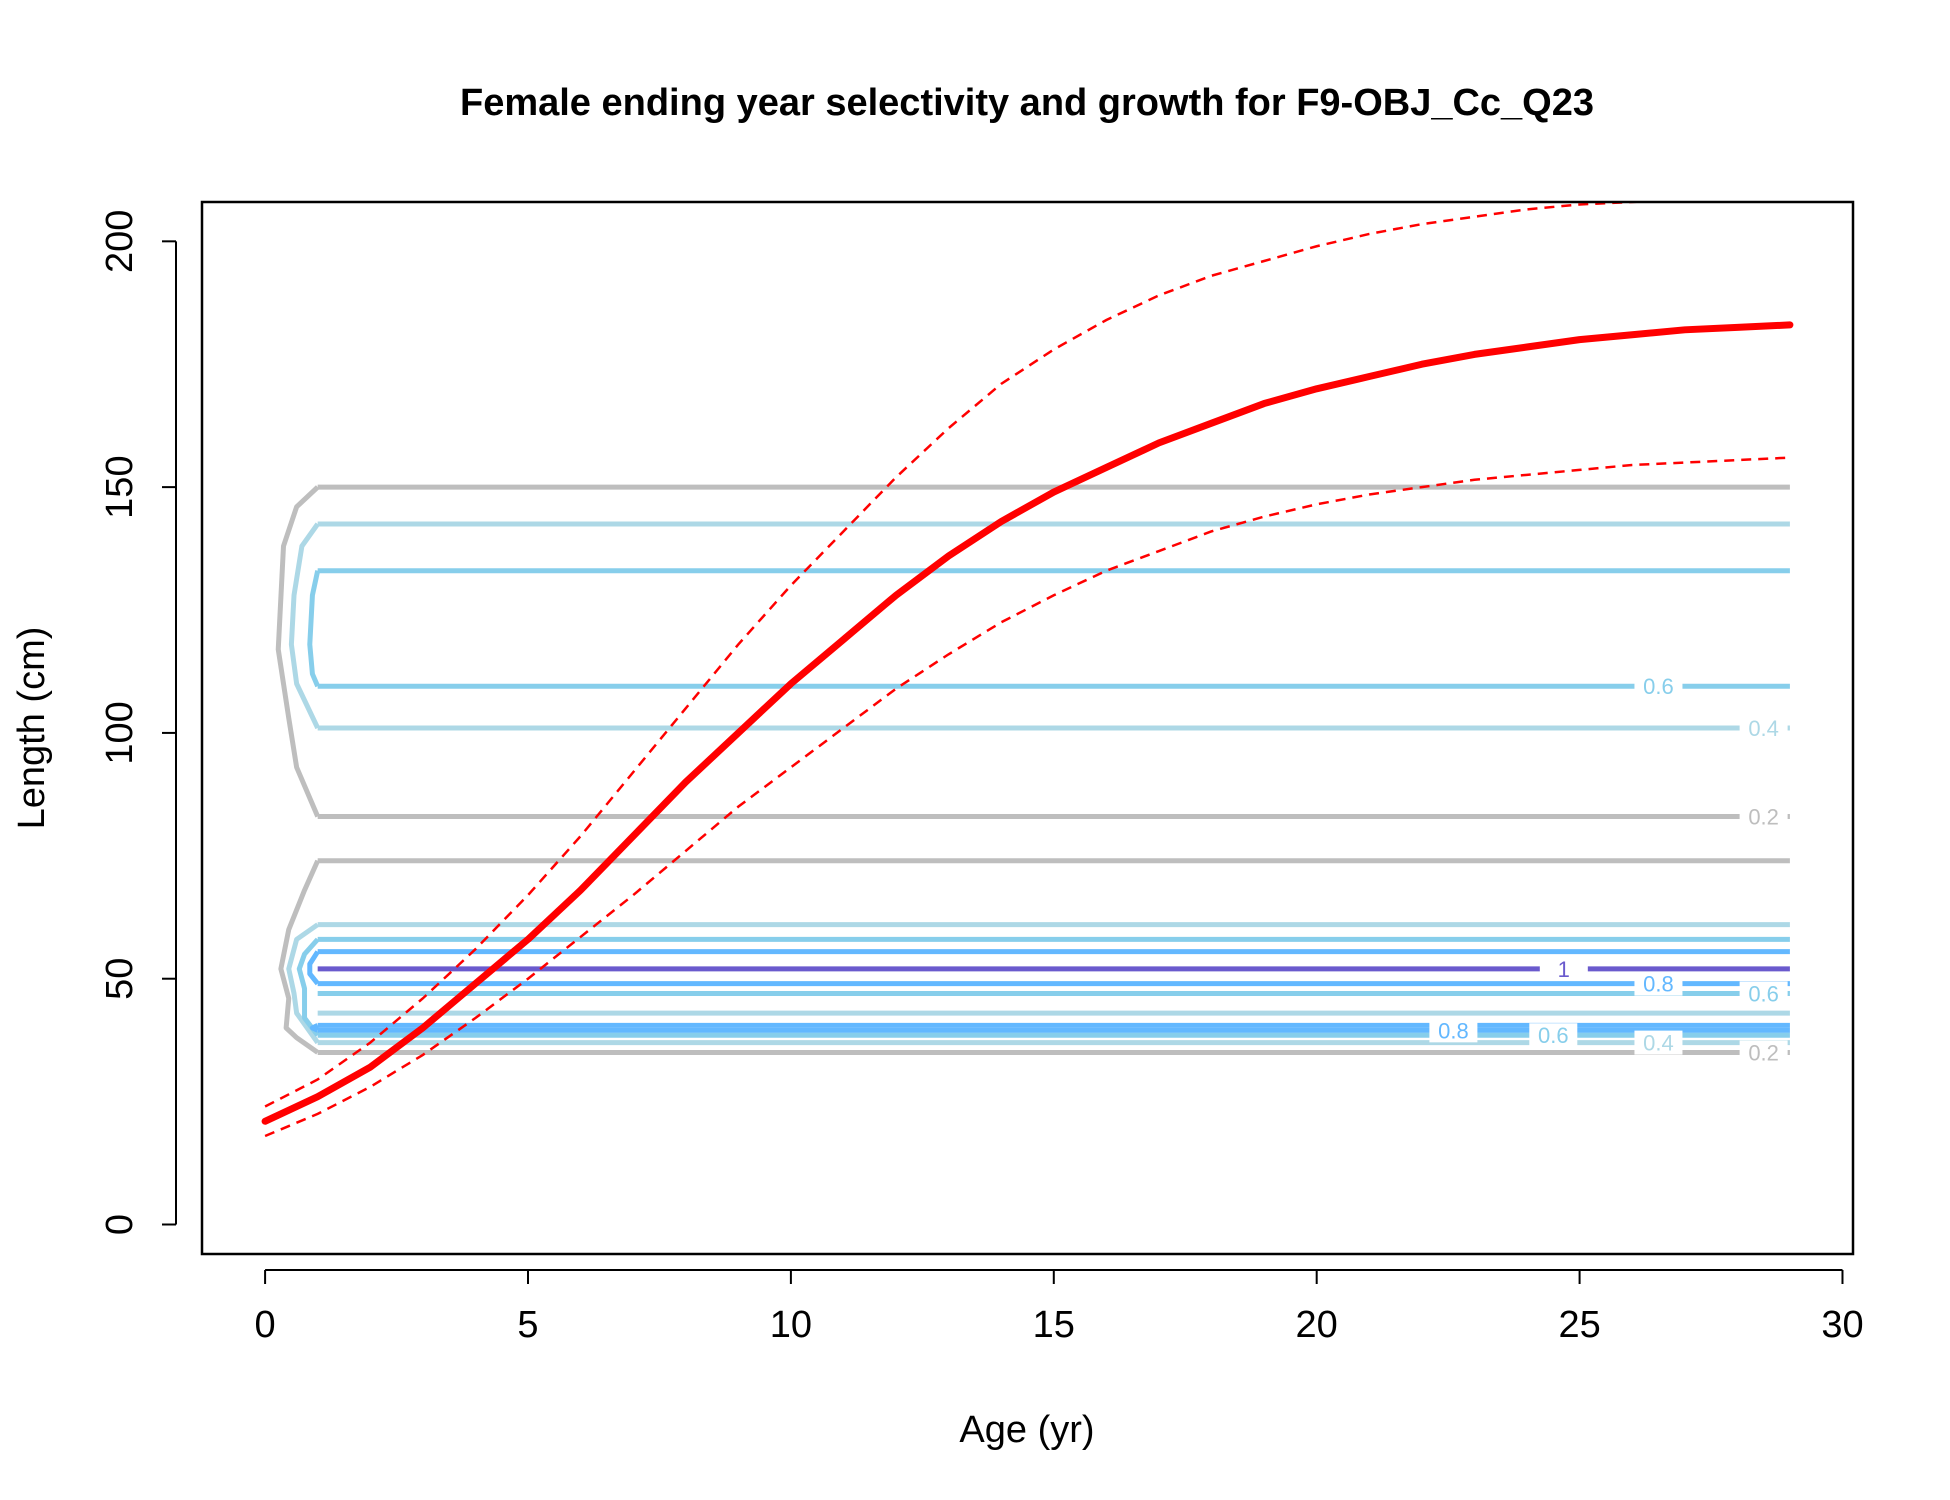  Describe the element at coordinates (1579, 1325) in the screenshot. I see `x-tick-label: 25` at that location.